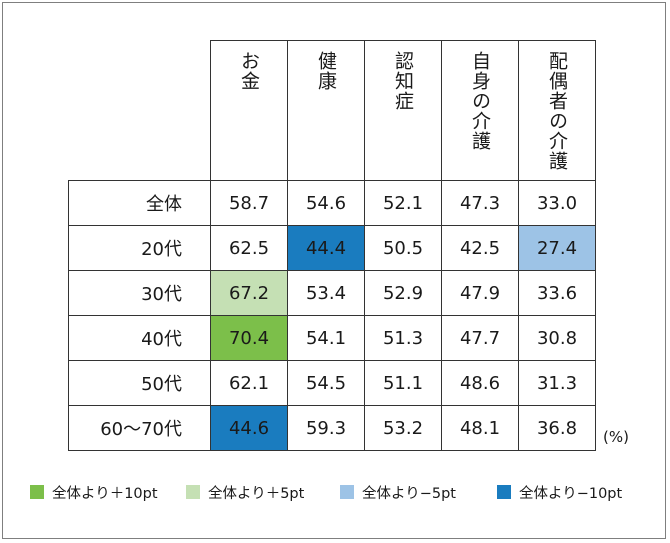  What do you see at coordinates (480, 383) in the screenshot?
I see `value-cell: 48.6` at bounding box center [480, 383].